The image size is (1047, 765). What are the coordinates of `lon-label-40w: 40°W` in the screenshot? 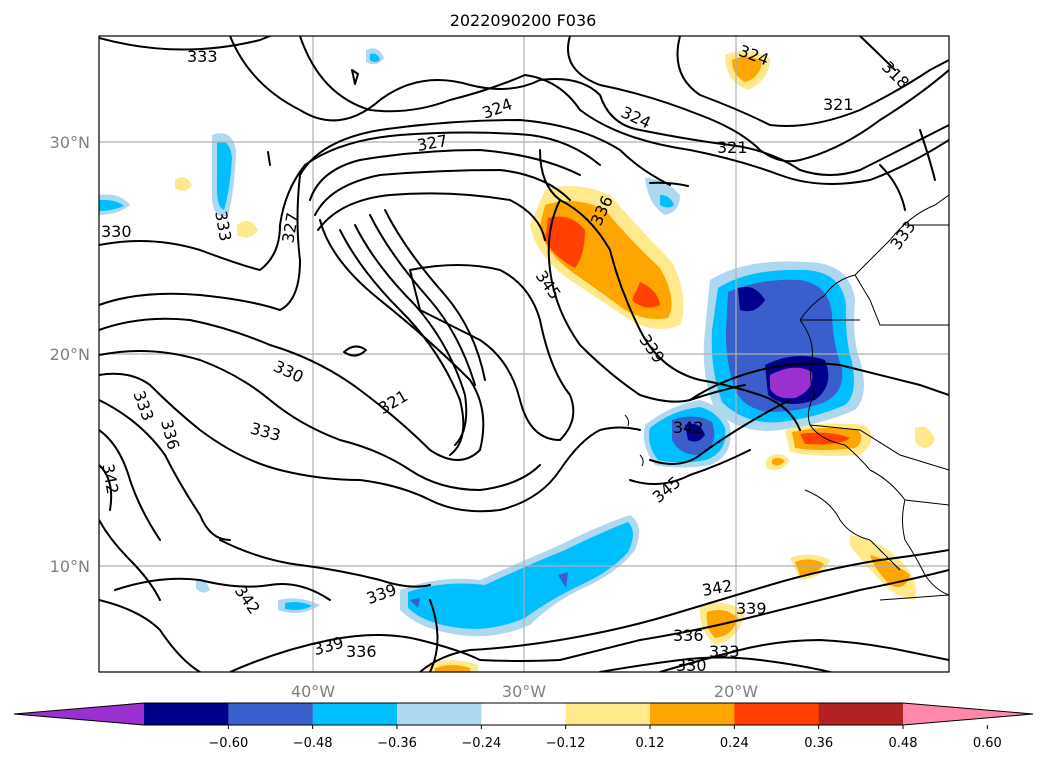 It's located at (313, 691).